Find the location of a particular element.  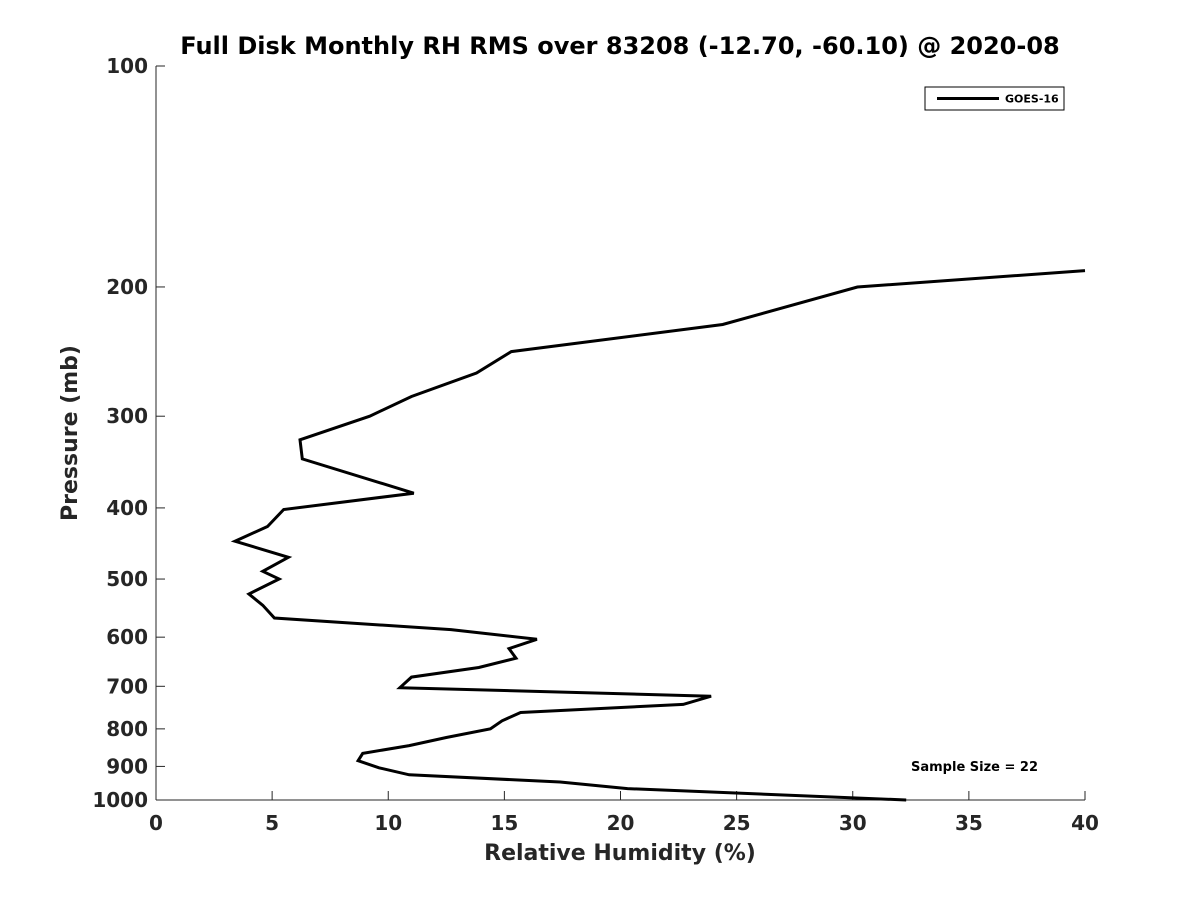

y-tick-label: 300 is located at coordinates (127, 416).